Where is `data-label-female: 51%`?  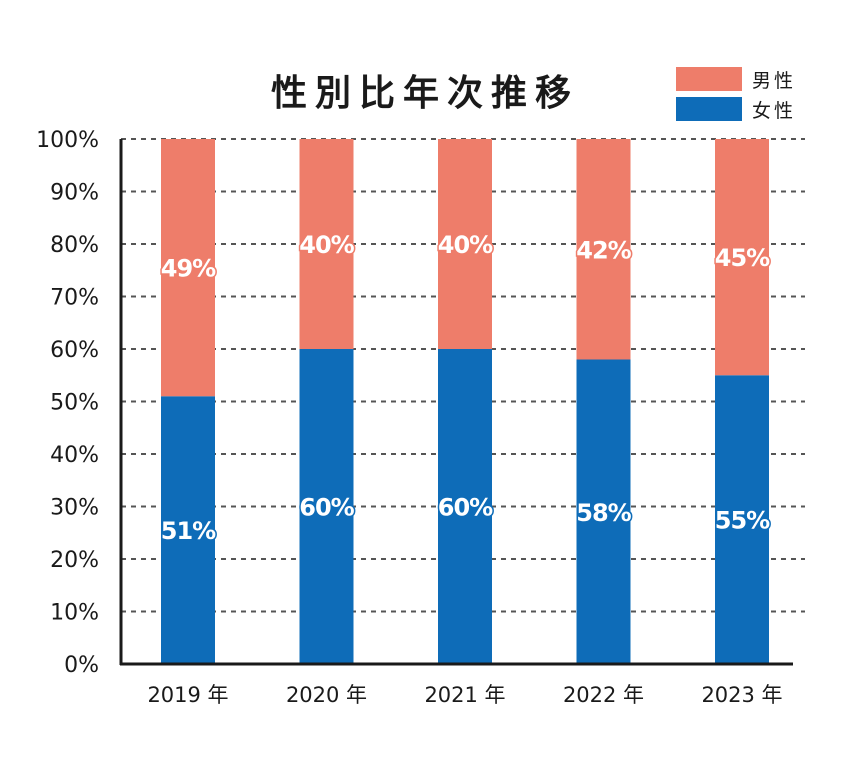
data-label-female: 51% is located at coordinates (188, 531).